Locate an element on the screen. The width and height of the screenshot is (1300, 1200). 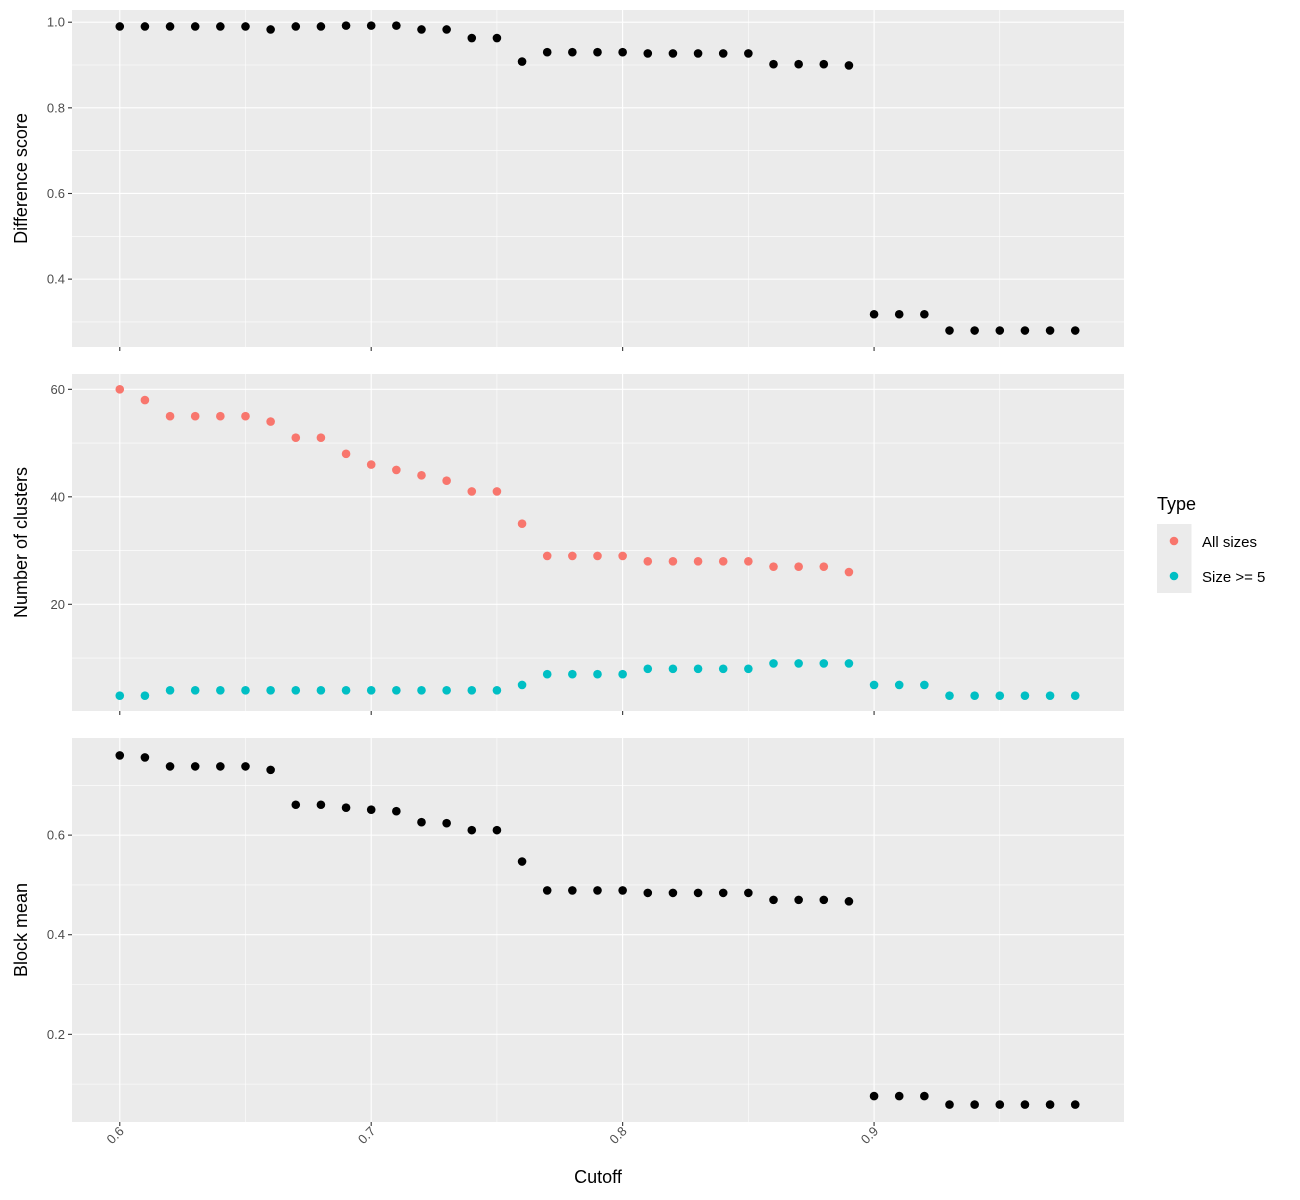
y-tick-label-20: 20 is located at coordinates (58, 604).